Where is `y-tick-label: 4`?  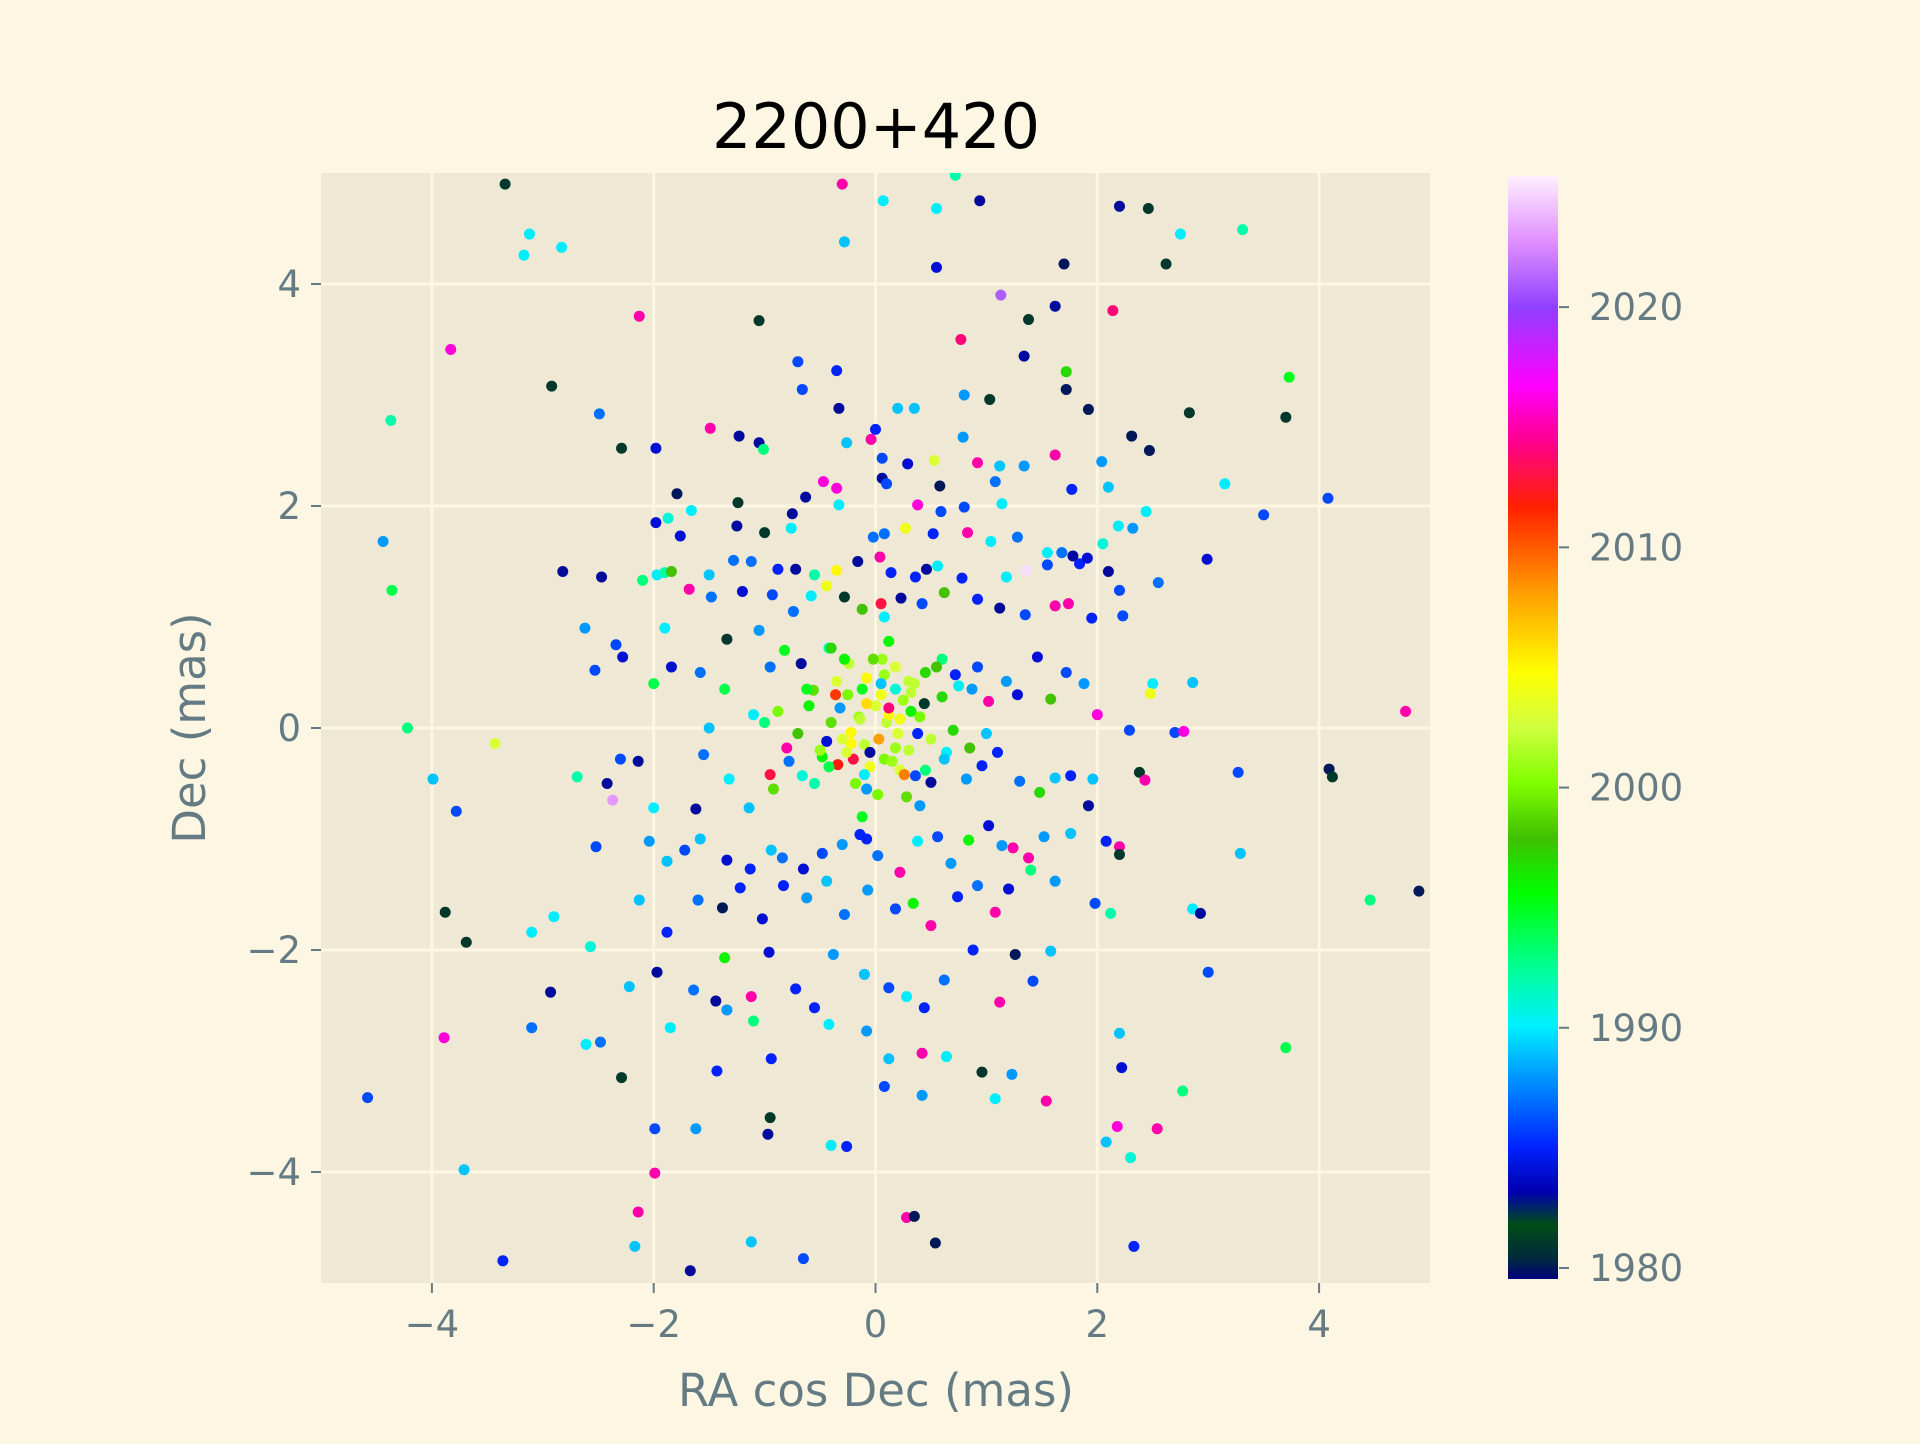
y-tick-label: 4 is located at coordinates (289, 284).